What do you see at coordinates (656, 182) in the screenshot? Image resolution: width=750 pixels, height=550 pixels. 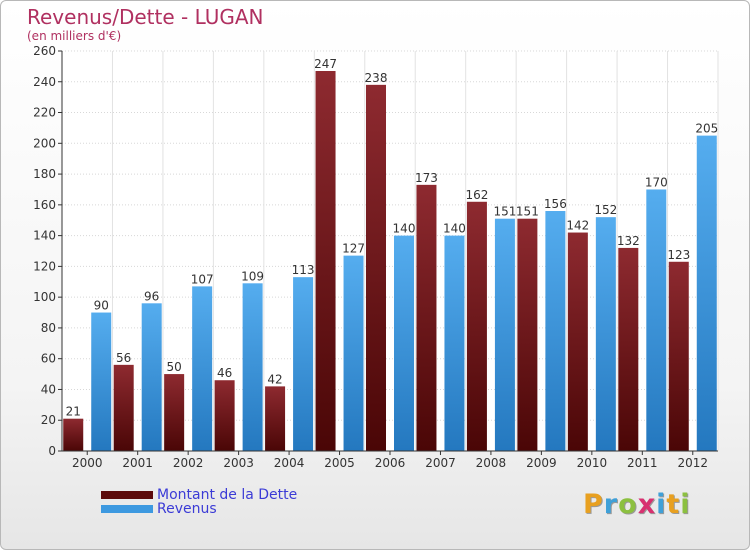 I see `data-label: 170` at bounding box center [656, 182].